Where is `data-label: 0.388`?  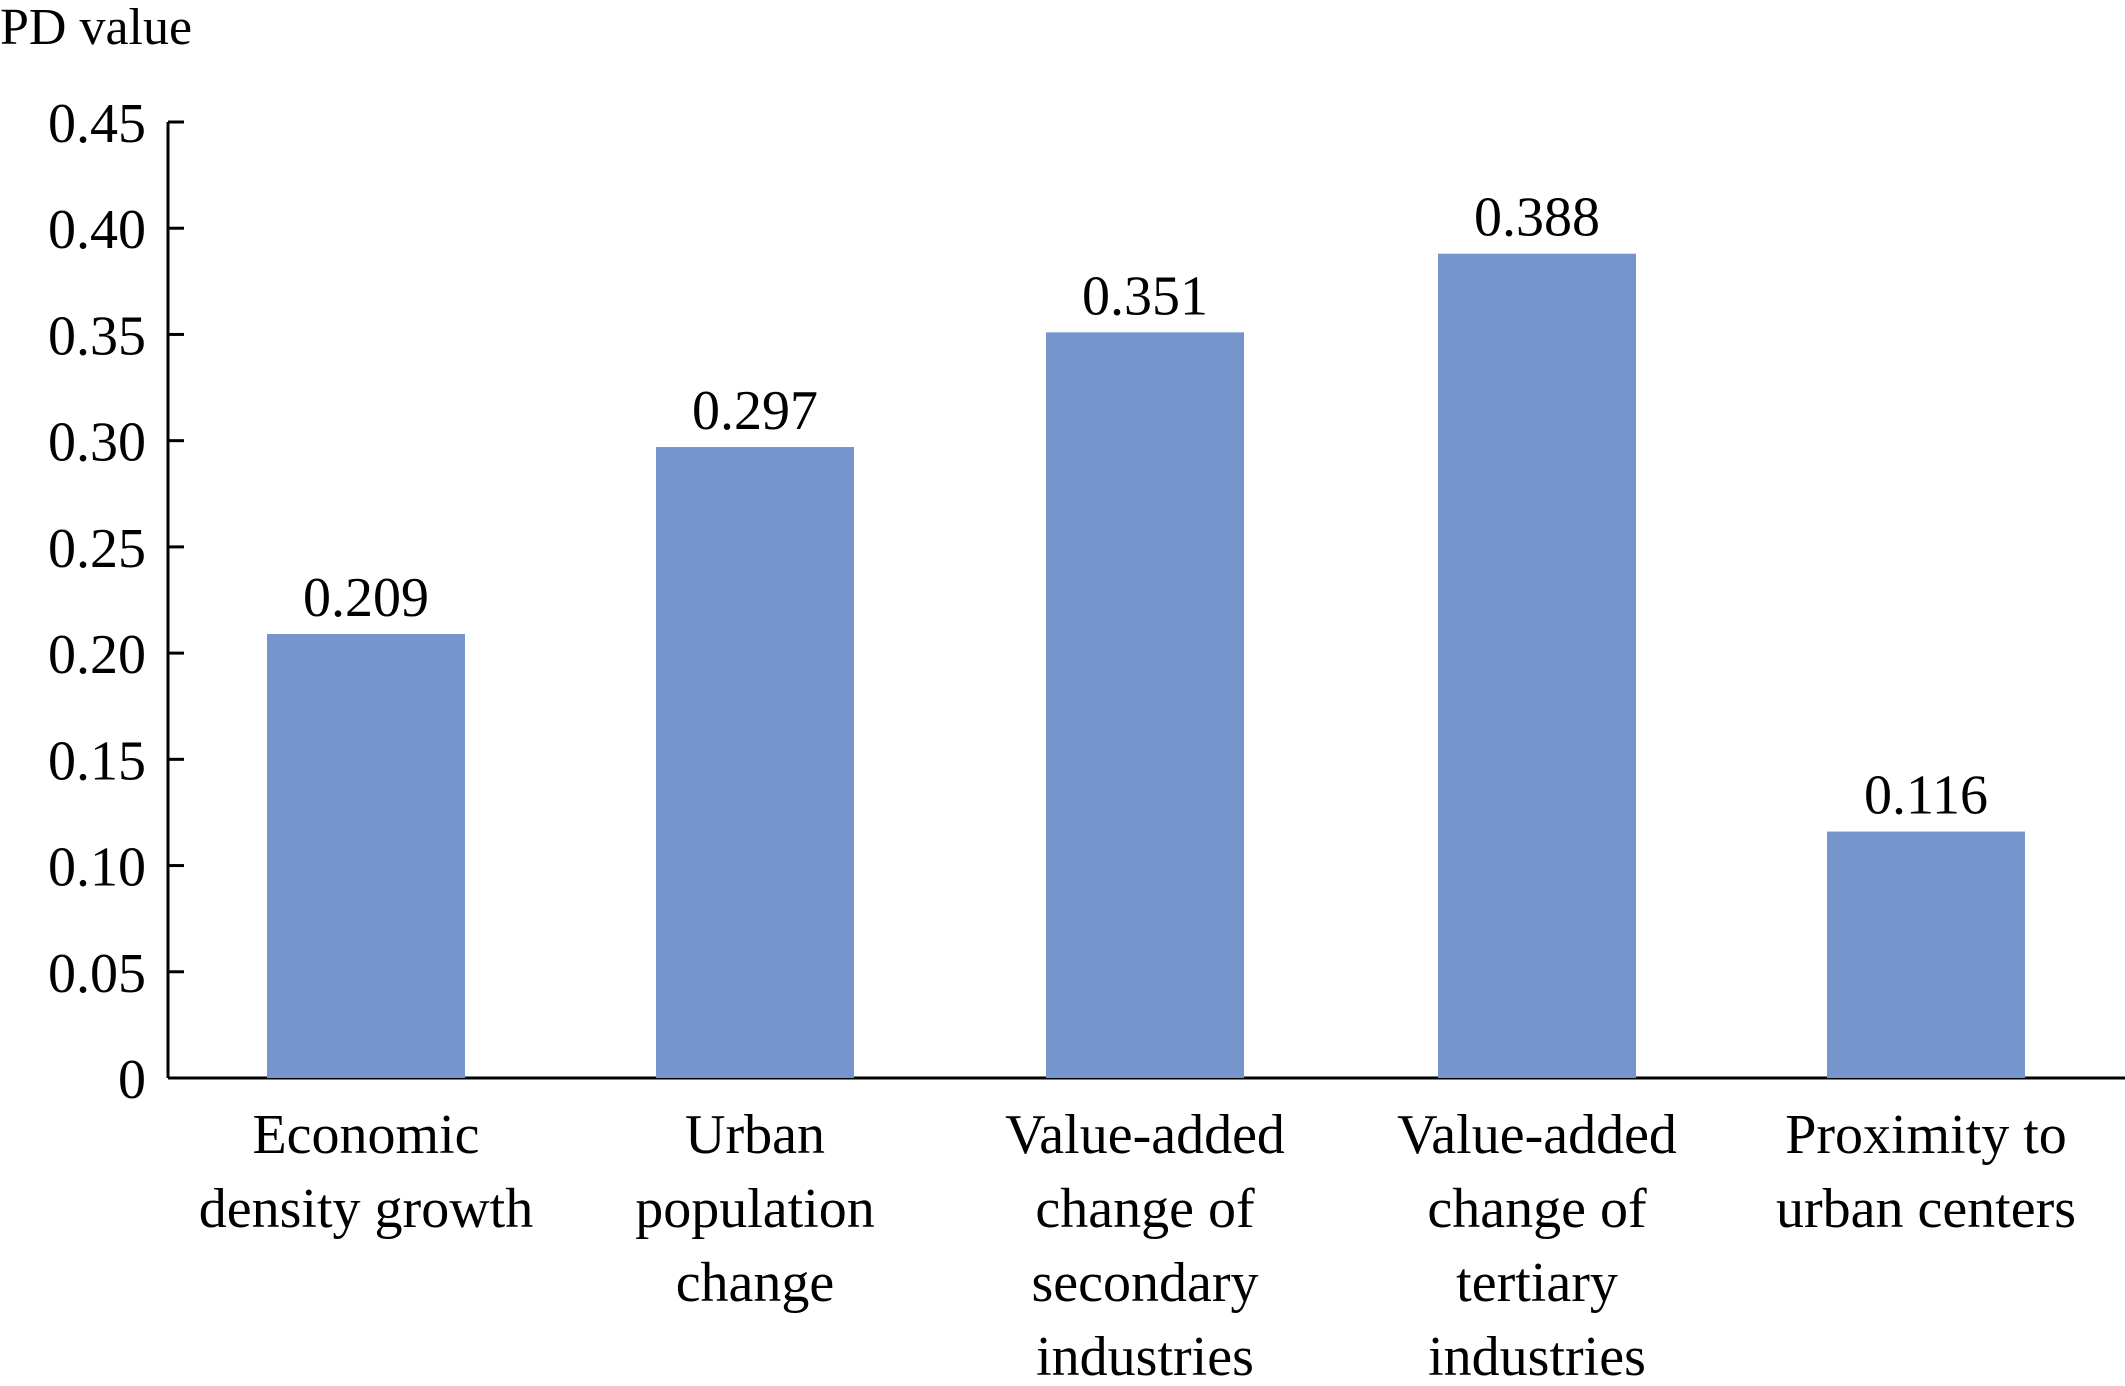
data-label: 0.388 is located at coordinates (1537, 218).